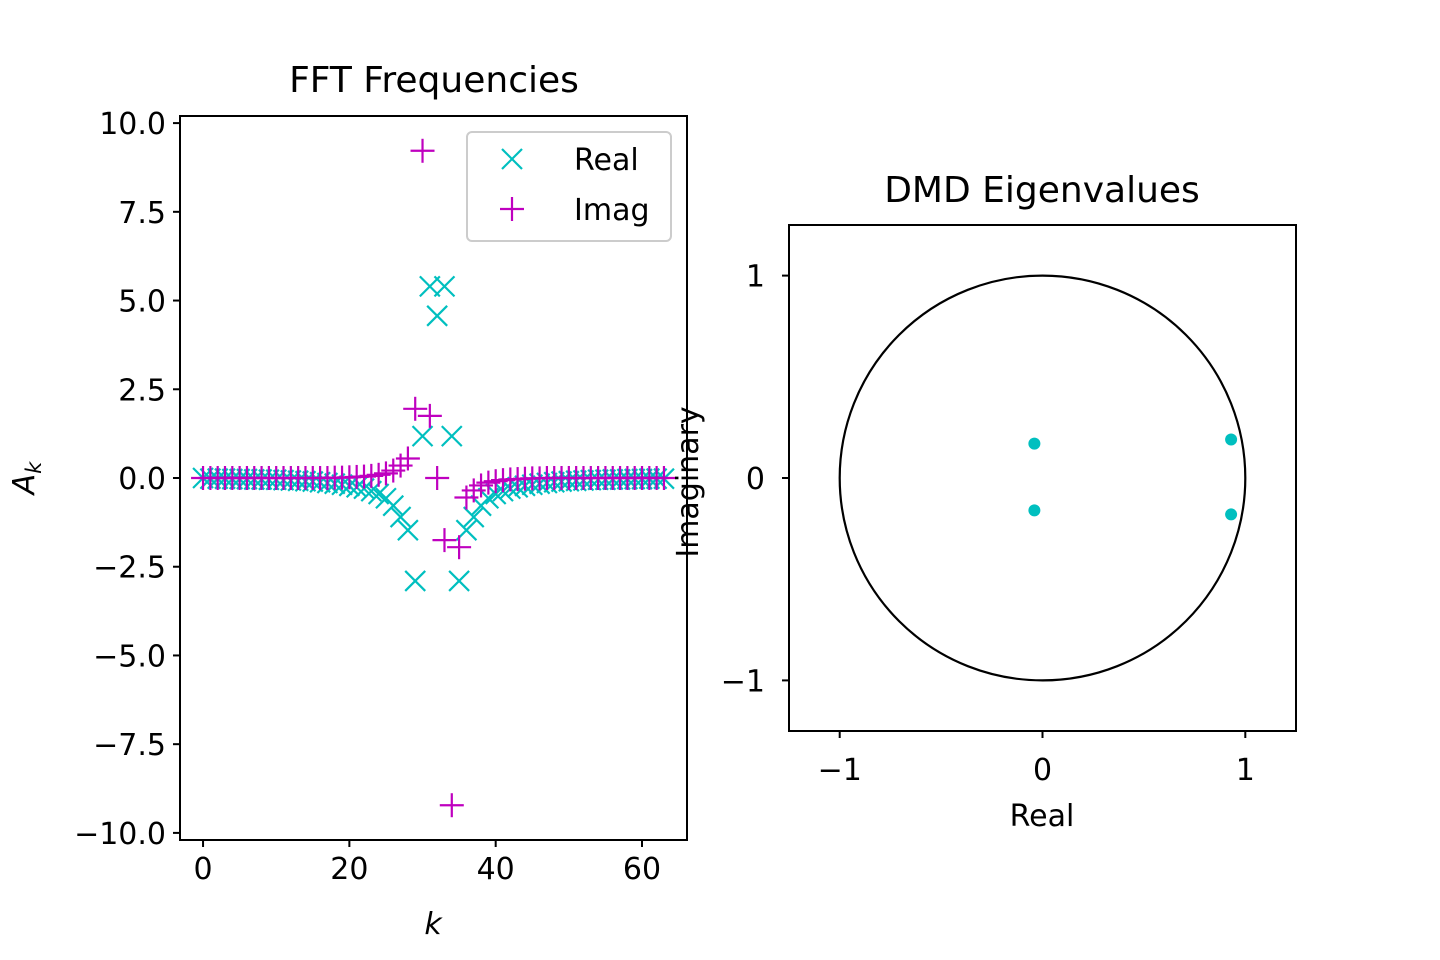  Describe the element at coordinates (142, 479) in the screenshot. I see `fft-y-tick-label: 0.0` at that location.